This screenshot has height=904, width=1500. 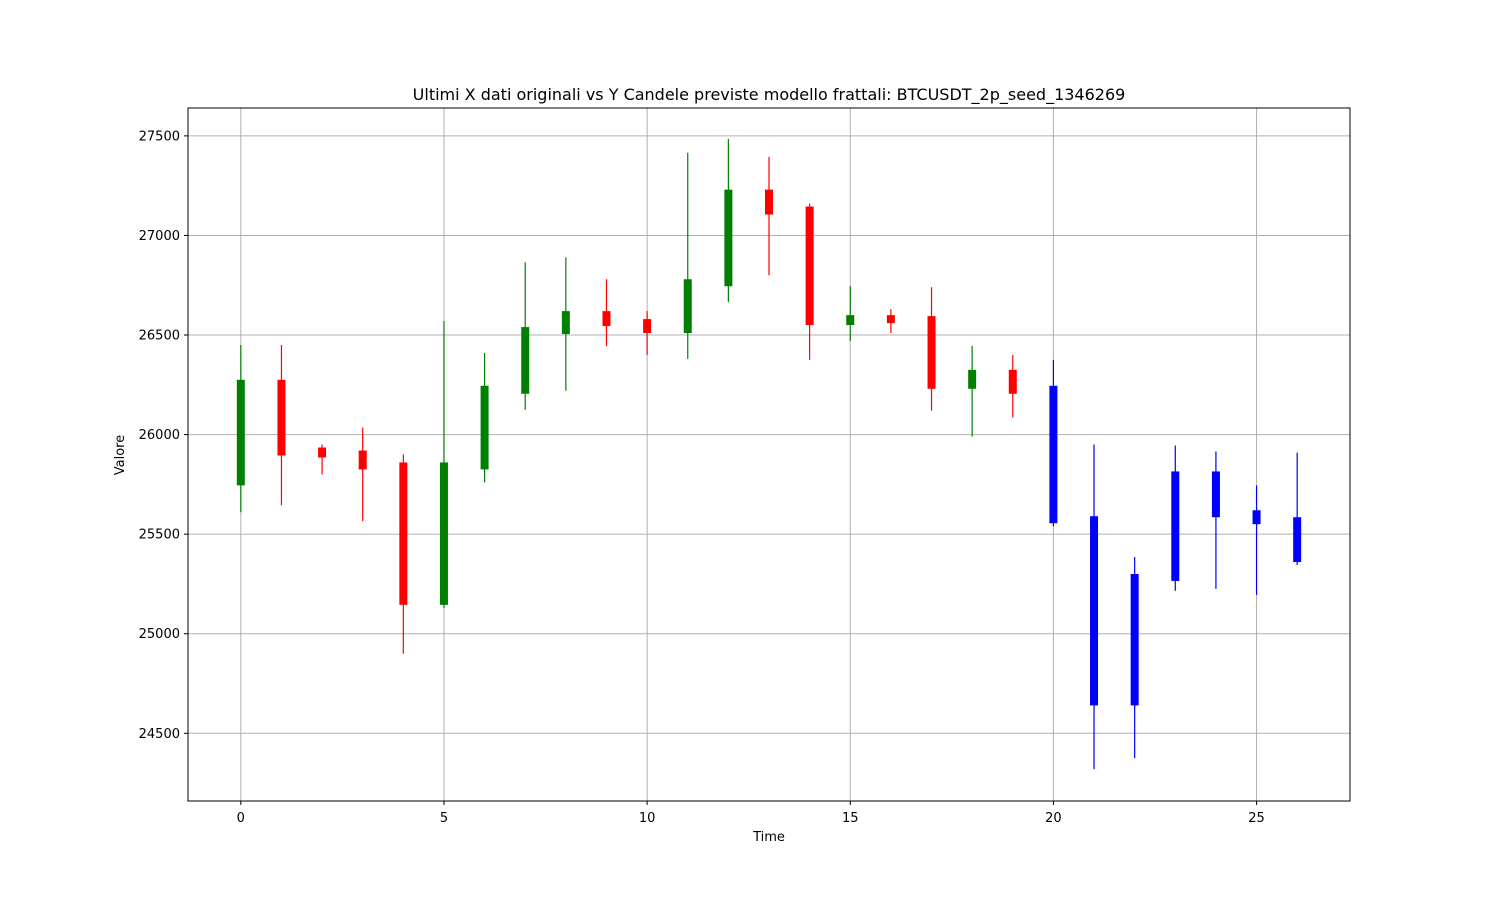 What do you see at coordinates (159, 236) in the screenshot?
I see `y-tick-label: 27000` at bounding box center [159, 236].